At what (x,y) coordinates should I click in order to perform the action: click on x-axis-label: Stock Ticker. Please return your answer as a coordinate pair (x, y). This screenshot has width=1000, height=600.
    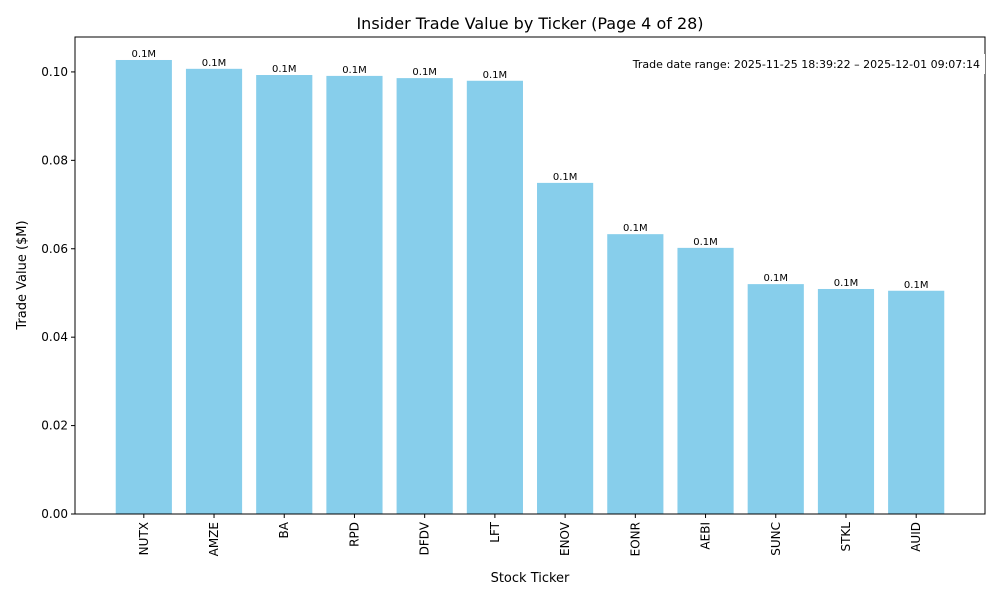
    Looking at the image, I should click on (530, 578).